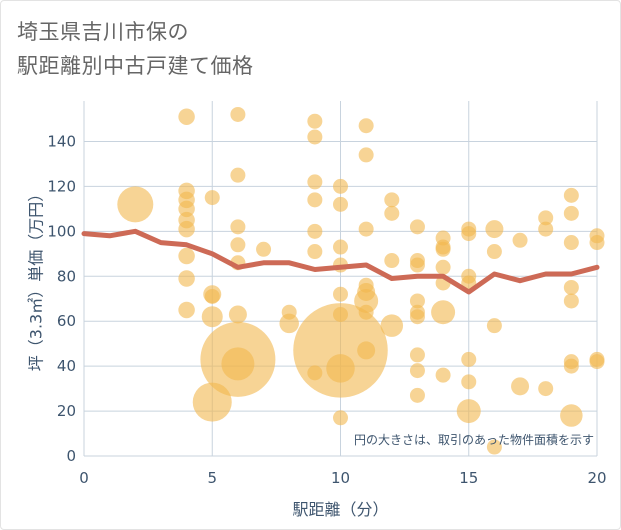 The width and height of the screenshot is (621, 530). What do you see at coordinates (66, 321) in the screenshot?
I see `y-tick-label: 60` at bounding box center [66, 321].